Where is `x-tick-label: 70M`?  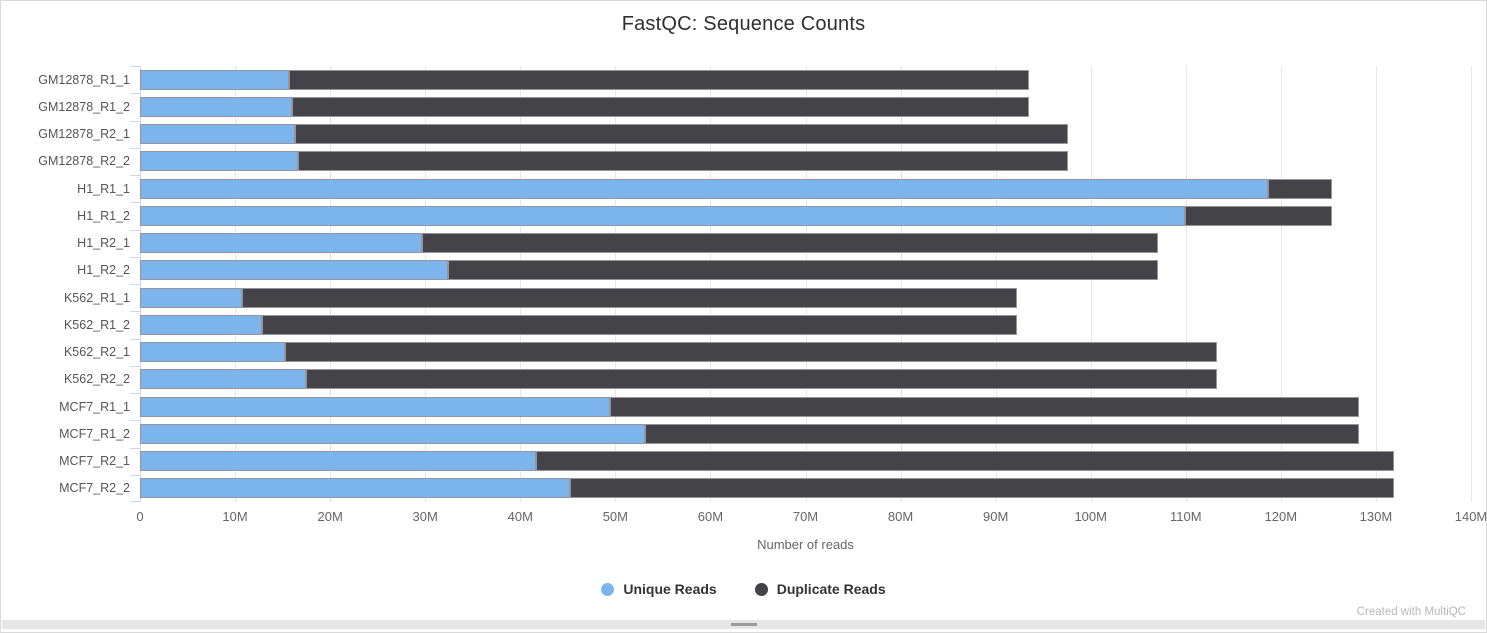
x-tick-label: 70M is located at coordinates (805, 516).